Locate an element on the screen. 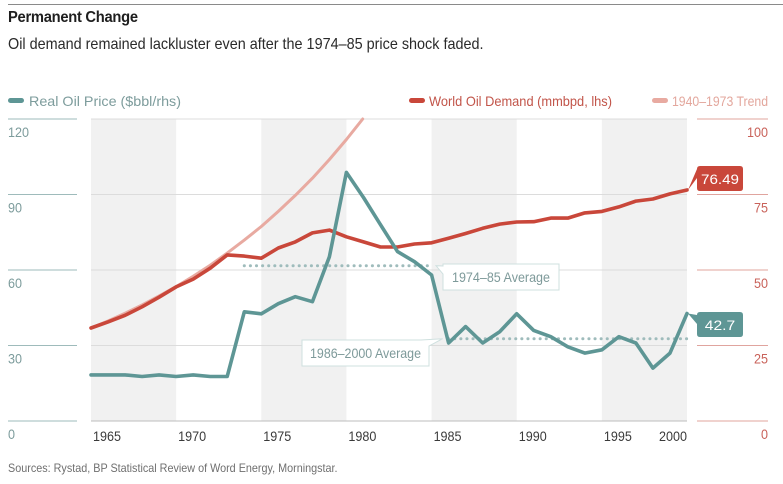 The image size is (783, 484). x-axis-tick-label: 1970 is located at coordinates (192, 436).